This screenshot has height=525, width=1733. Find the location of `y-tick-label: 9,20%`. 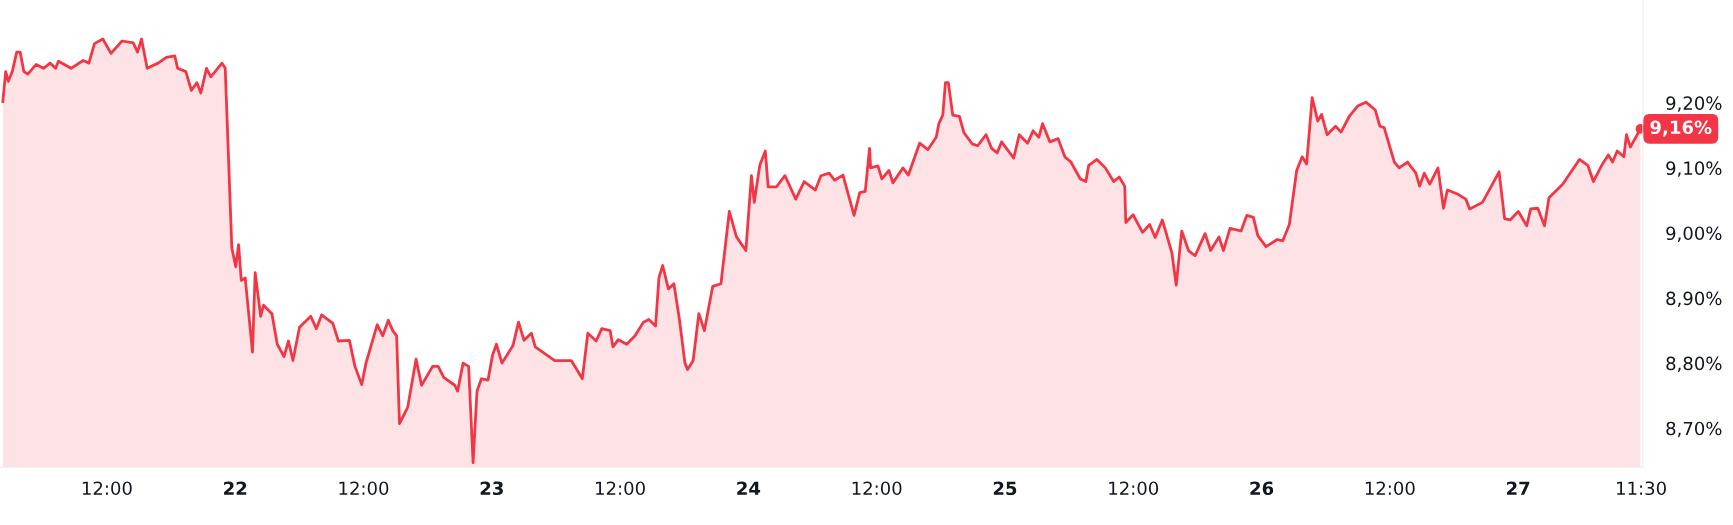

y-tick-label: 9,20% is located at coordinates (1694, 104).